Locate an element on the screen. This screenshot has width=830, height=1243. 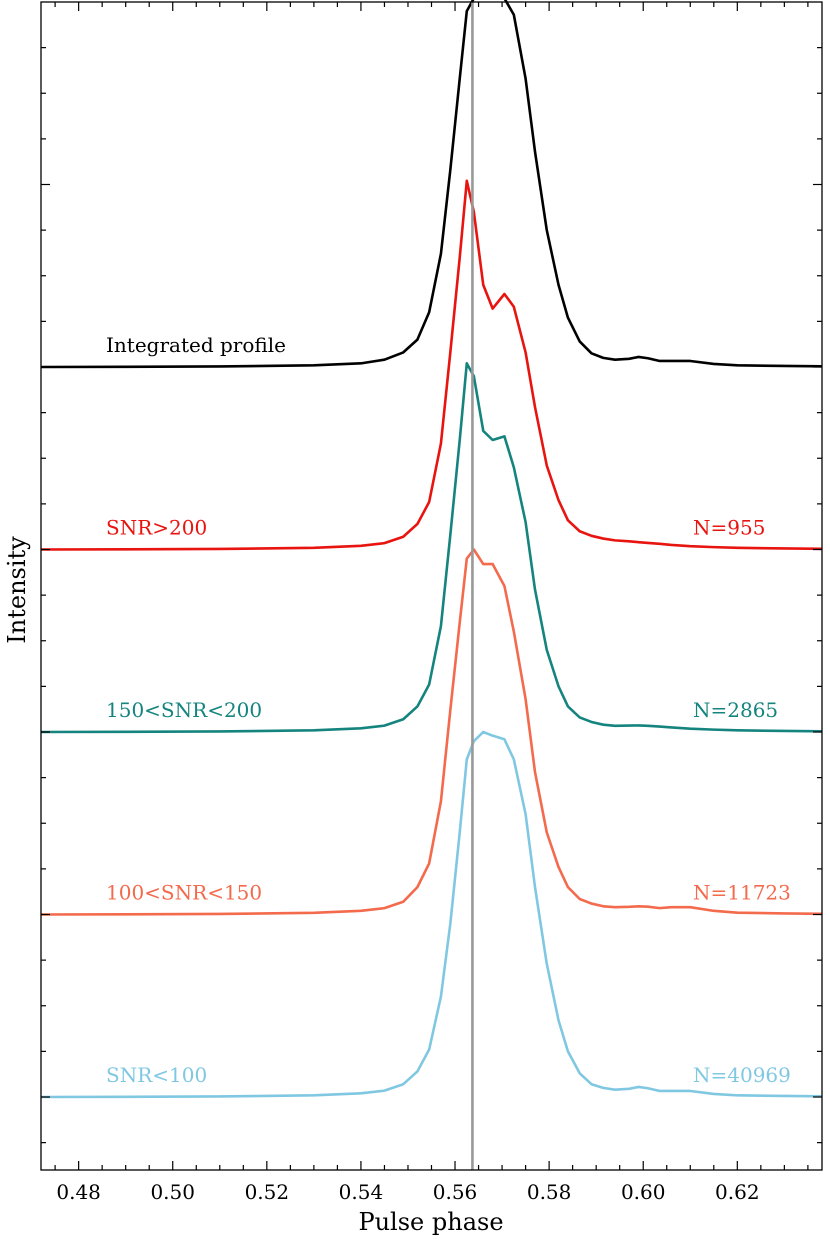
series-count-label: N=955 is located at coordinates (729, 528).